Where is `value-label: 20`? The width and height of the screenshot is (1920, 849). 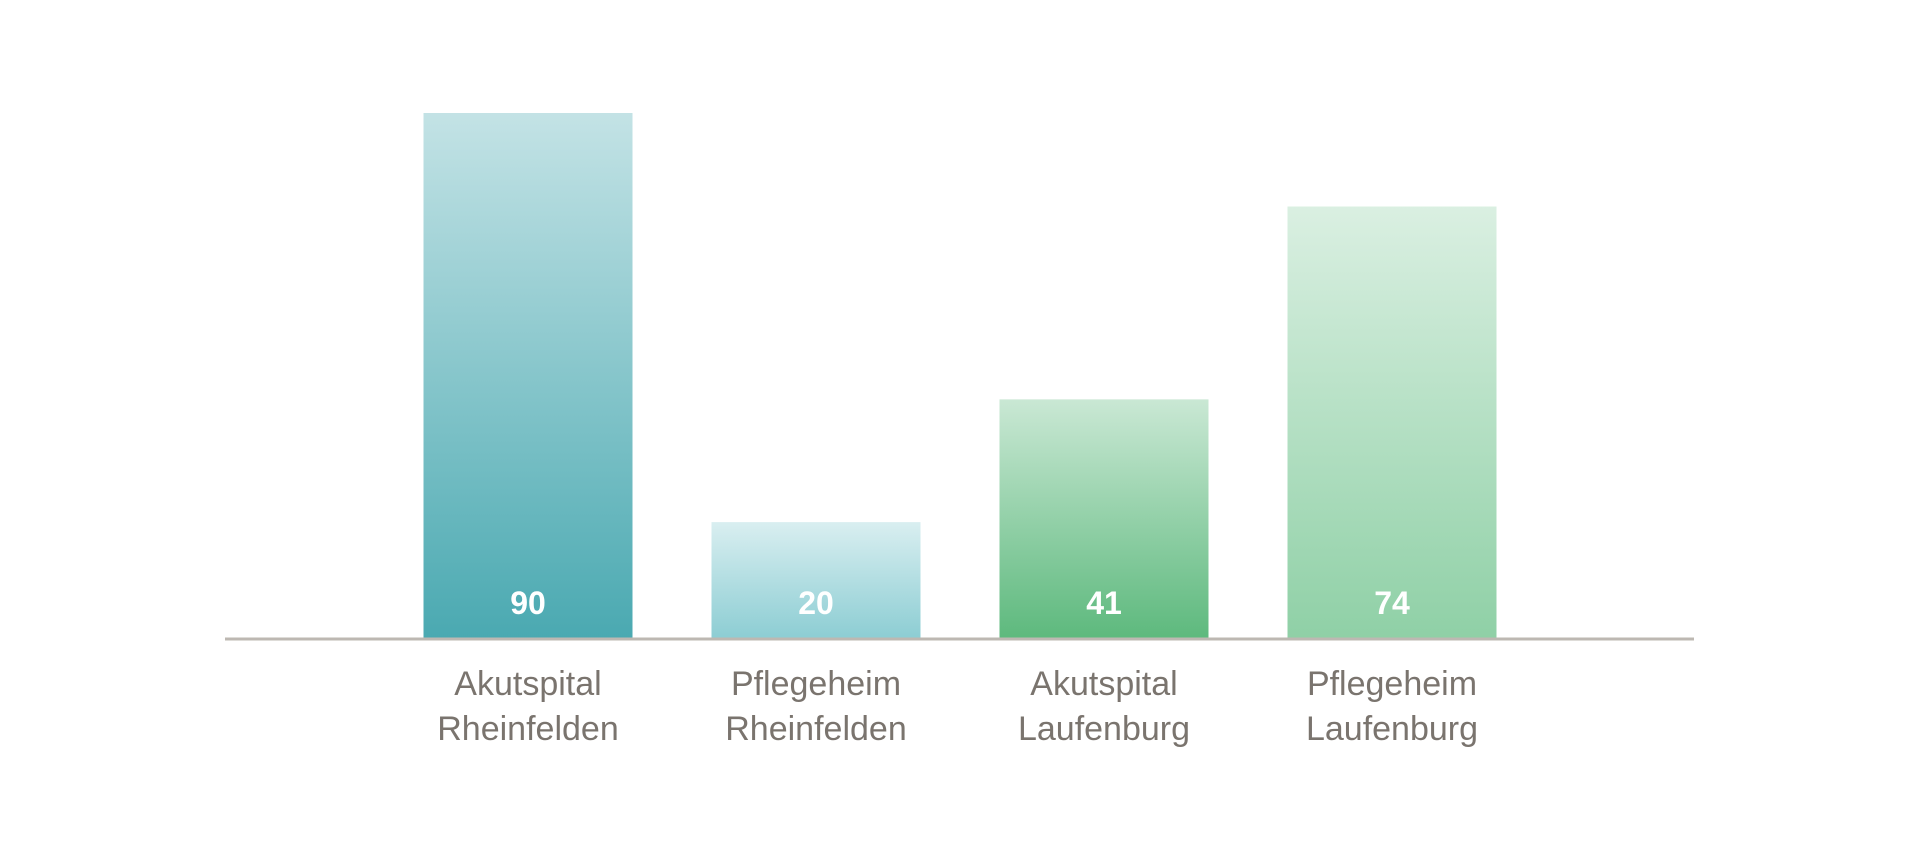 value-label: 20 is located at coordinates (816, 603).